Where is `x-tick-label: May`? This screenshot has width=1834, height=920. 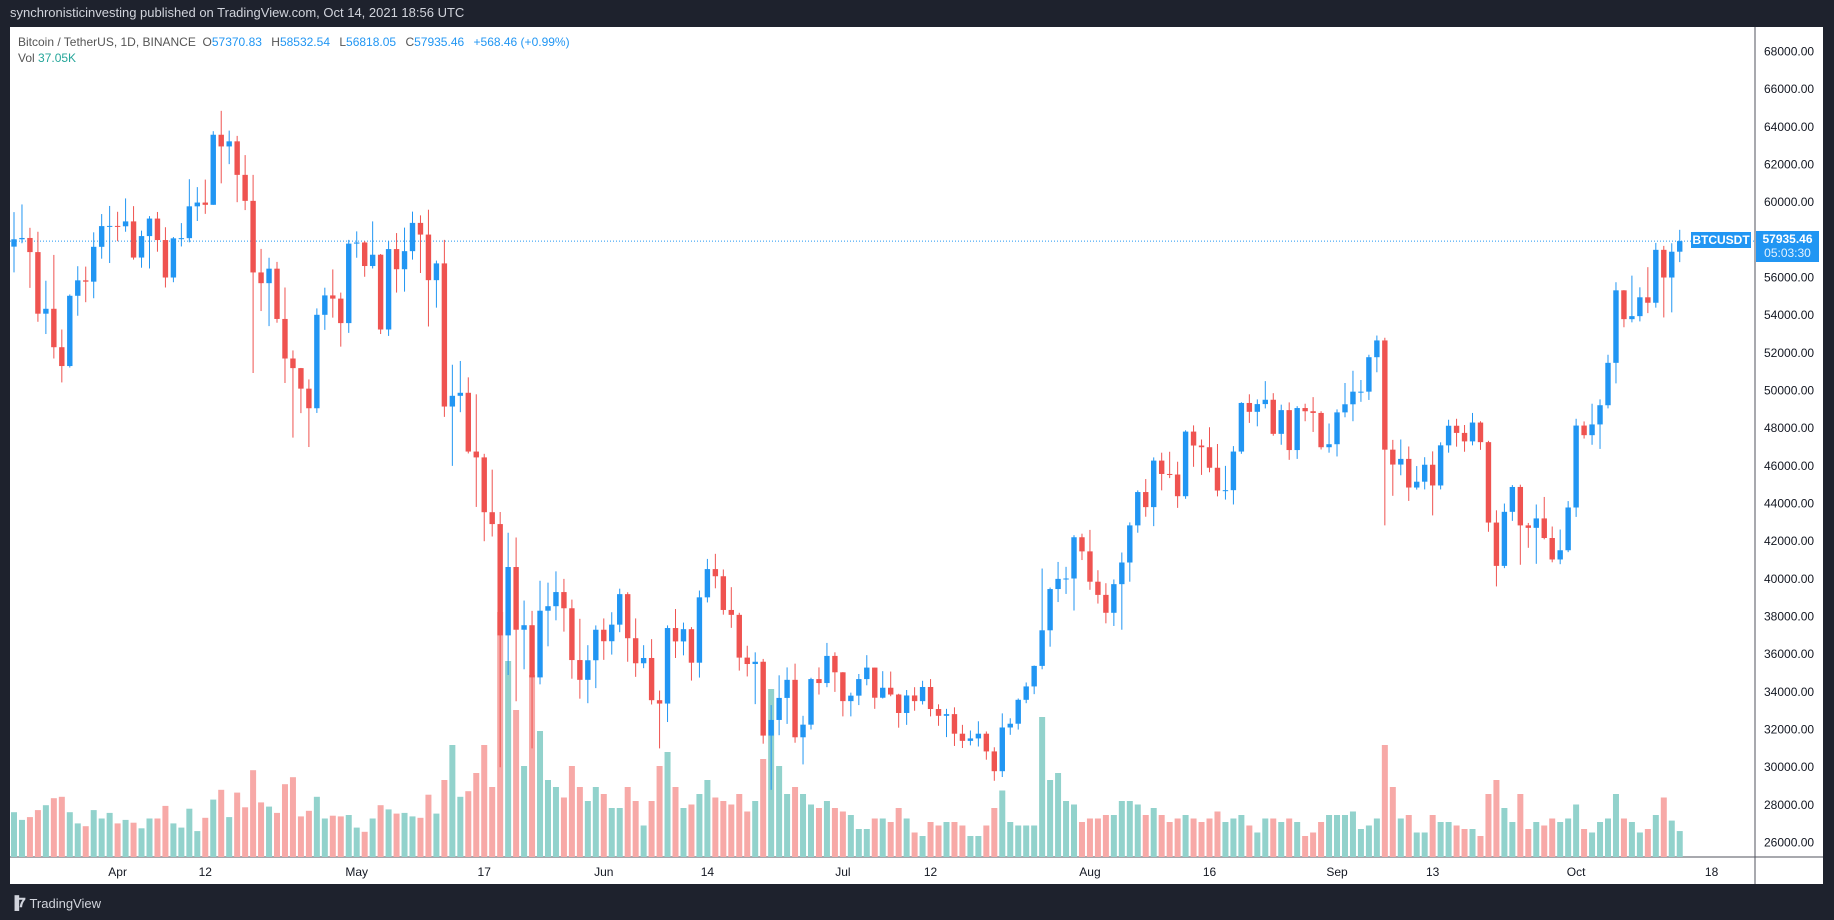
x-tick-label: May is located at coordinates (356, 872).